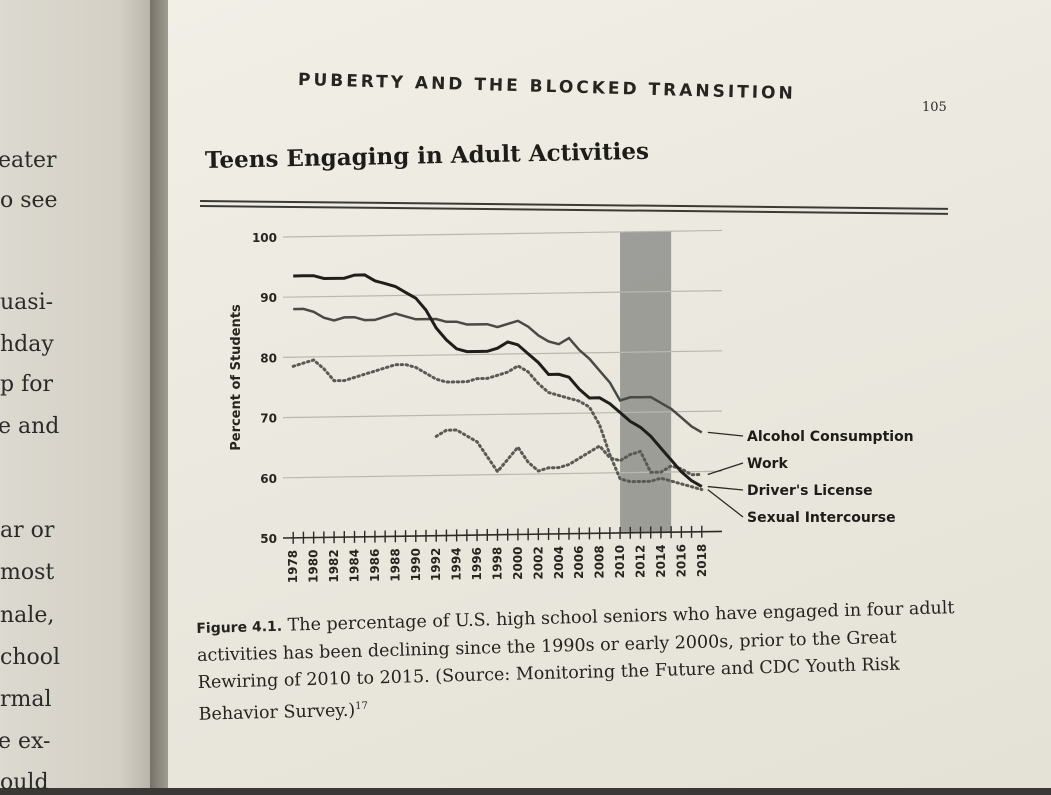 The width and height of the screenshot is (1051, 795). I want to click on left-page-line: nale,, so click(27, 615).